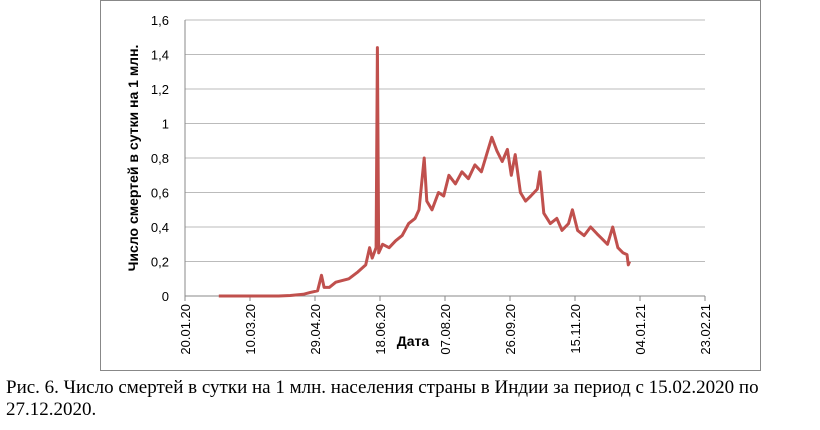 This screenshot has height=430, width=820. Describe the element at coordinates (250, 329) in the screenshot. I see `x-tick-label: 10.03.20` at that location.